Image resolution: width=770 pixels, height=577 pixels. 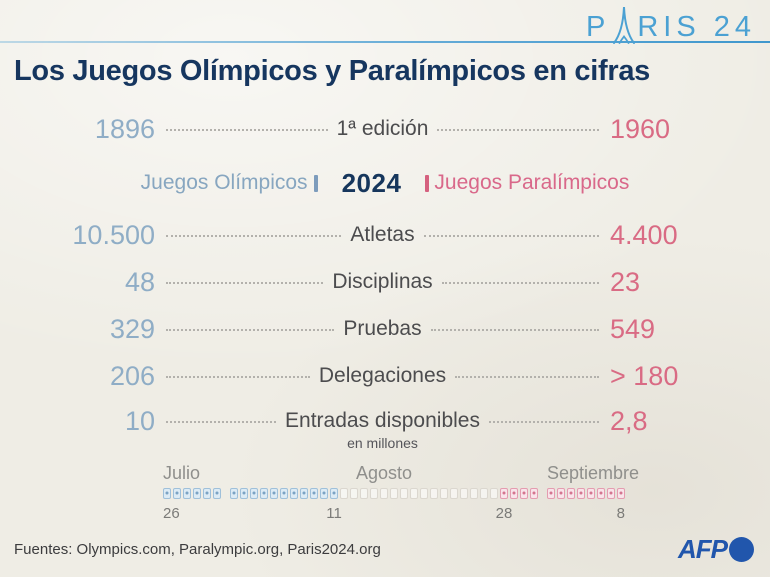 I want to click on edition-row: 1896 1ª edición 1960, so click(x=385, y=129).